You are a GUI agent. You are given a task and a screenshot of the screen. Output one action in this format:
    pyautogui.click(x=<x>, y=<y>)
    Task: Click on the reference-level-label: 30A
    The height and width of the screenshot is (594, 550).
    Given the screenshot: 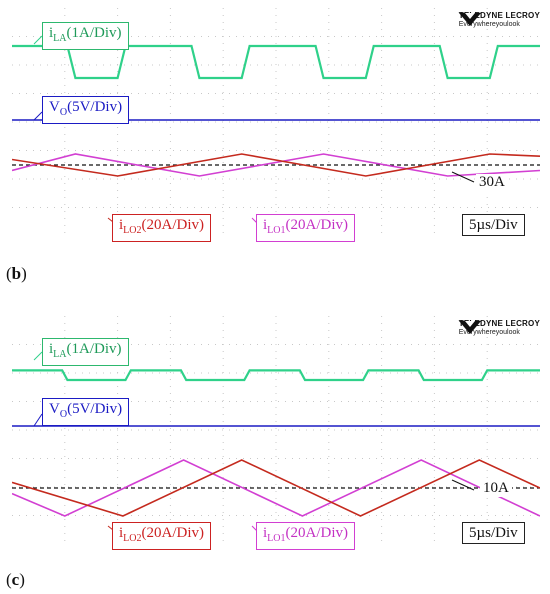 What is the action you would take?
    pyautogui.click(x=492, y=182)
    